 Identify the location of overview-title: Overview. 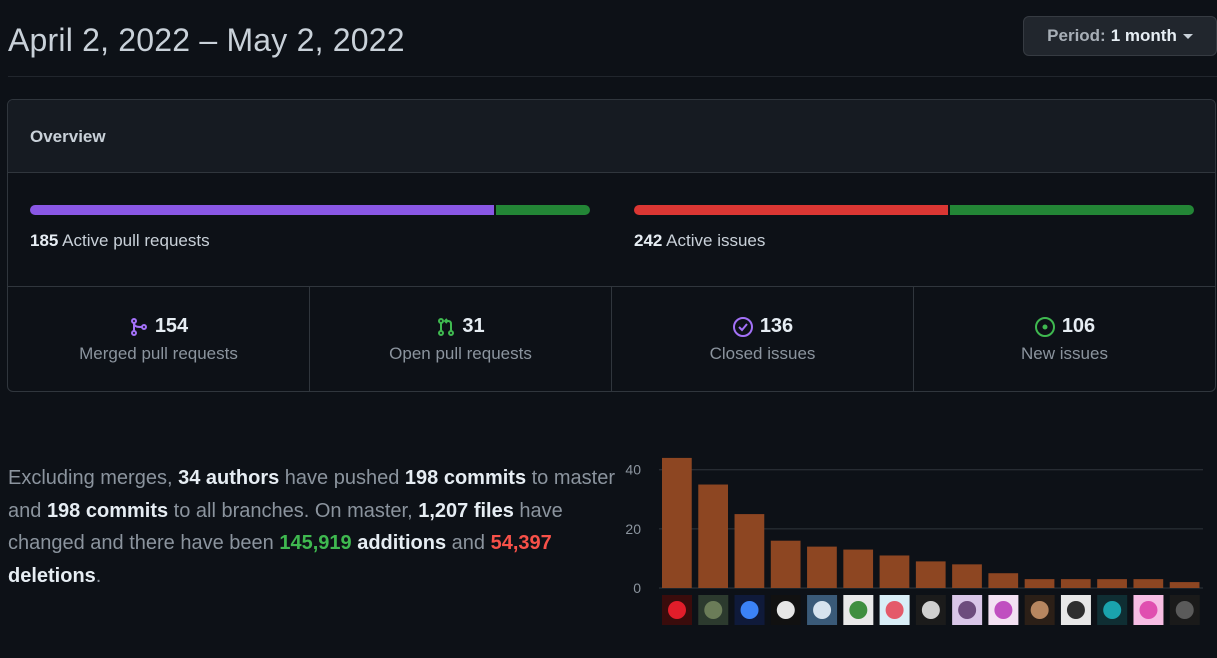
(68, 136).